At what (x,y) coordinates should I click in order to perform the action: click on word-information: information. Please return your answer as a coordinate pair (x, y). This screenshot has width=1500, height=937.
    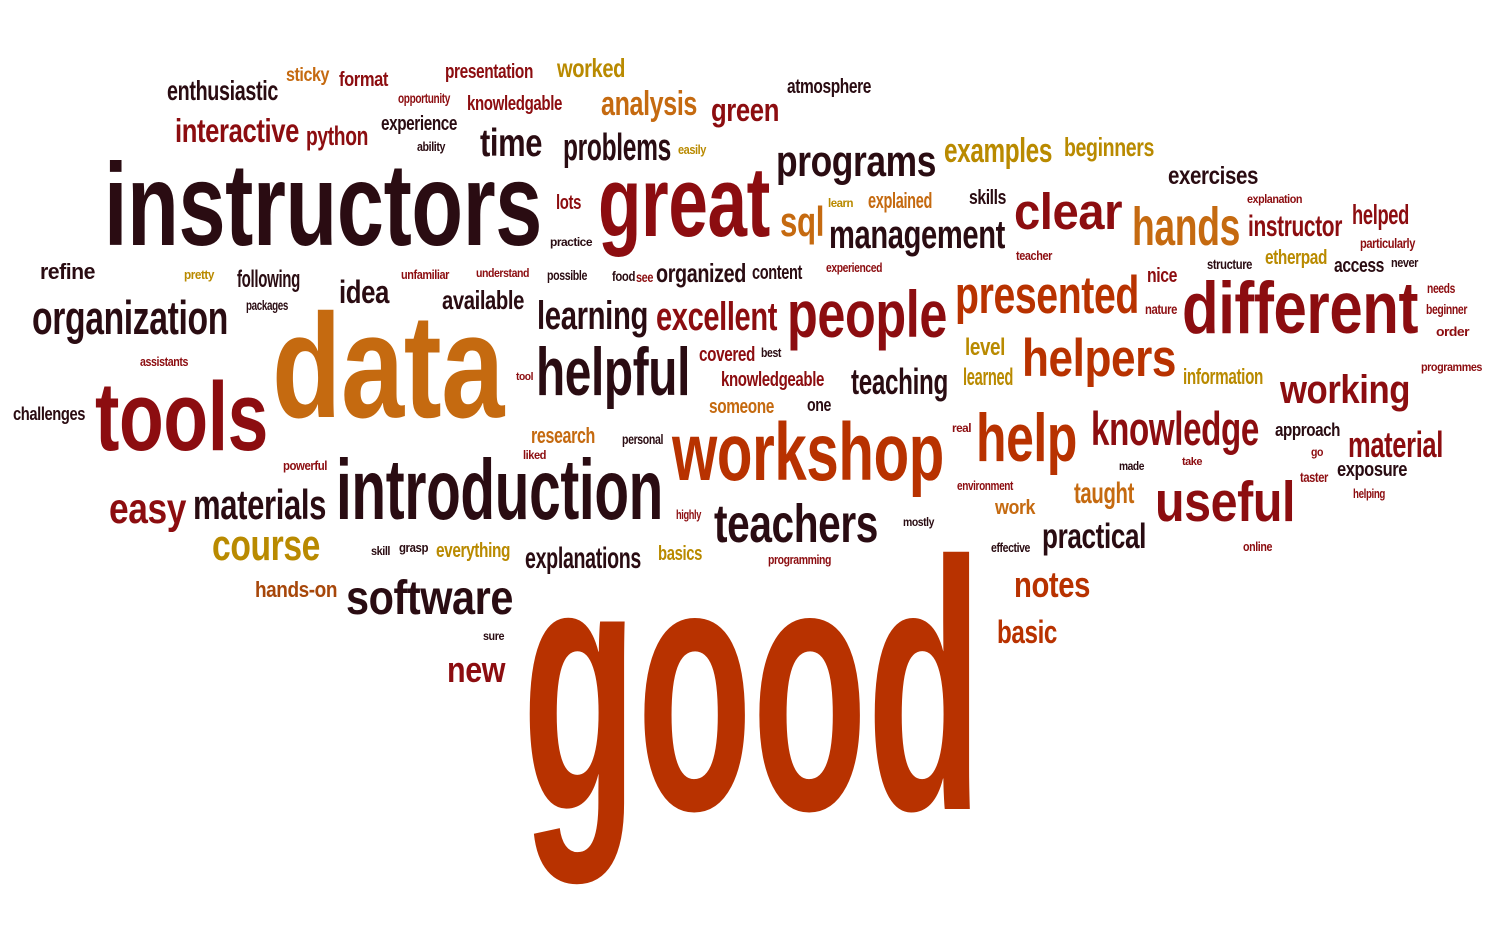
    Looking at the image, I should click on (1223, 376).